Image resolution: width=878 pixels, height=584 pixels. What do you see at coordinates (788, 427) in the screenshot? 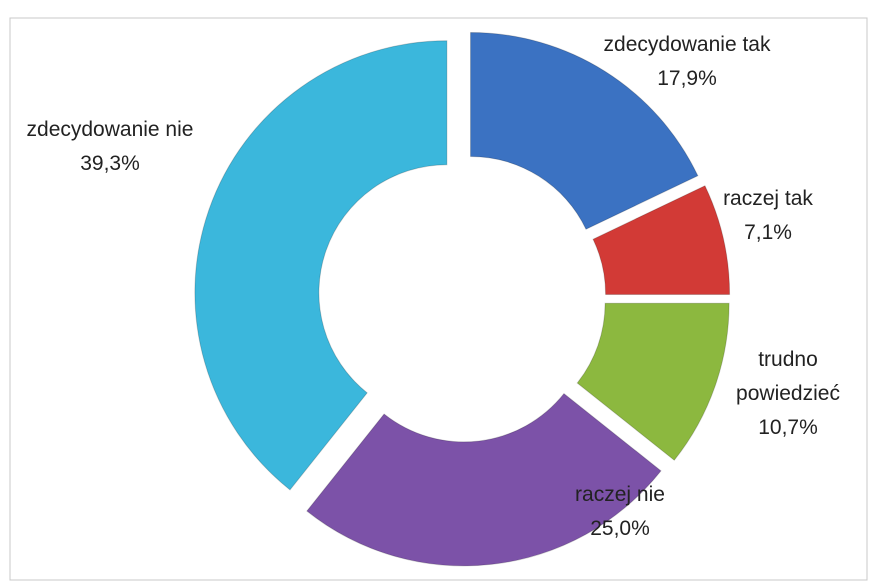
I see `value-label: 10,7%` at bounding box center [788, 427].